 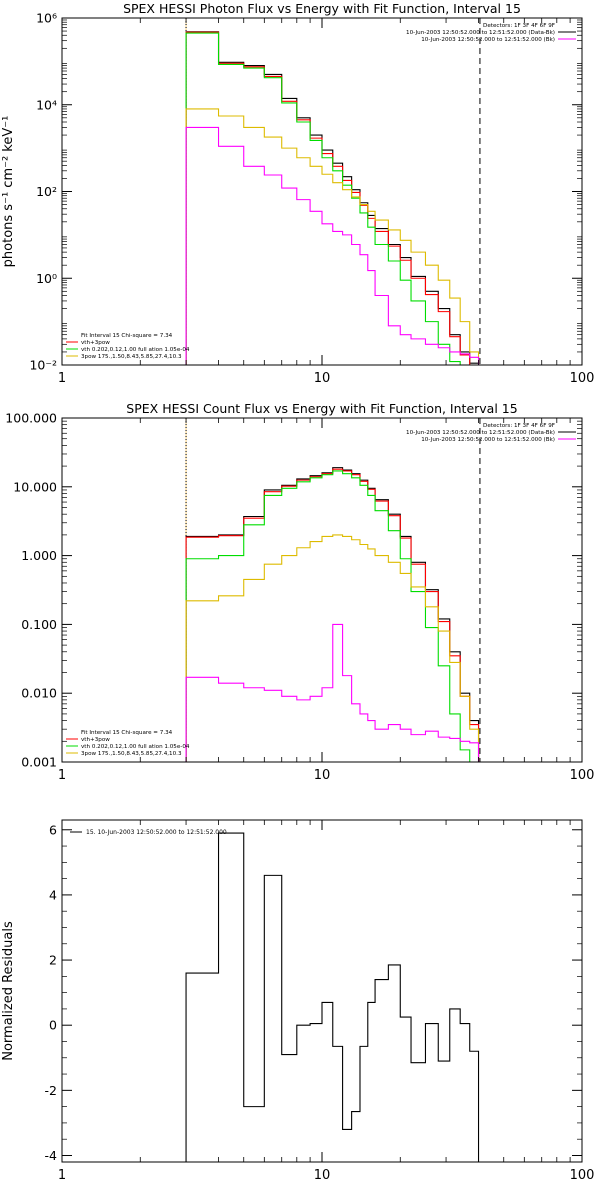 I want to click on count-series-2-line, so click(x=328, y=616).